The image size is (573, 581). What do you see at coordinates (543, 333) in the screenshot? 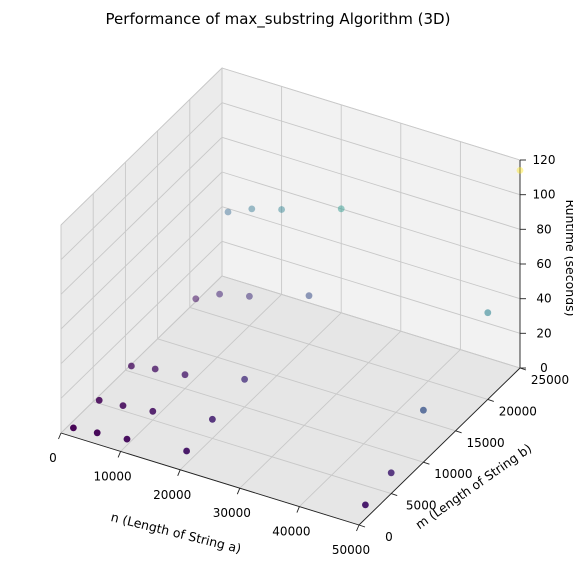
I see `z-tick-label: 20` at bounding box center [543, 333].